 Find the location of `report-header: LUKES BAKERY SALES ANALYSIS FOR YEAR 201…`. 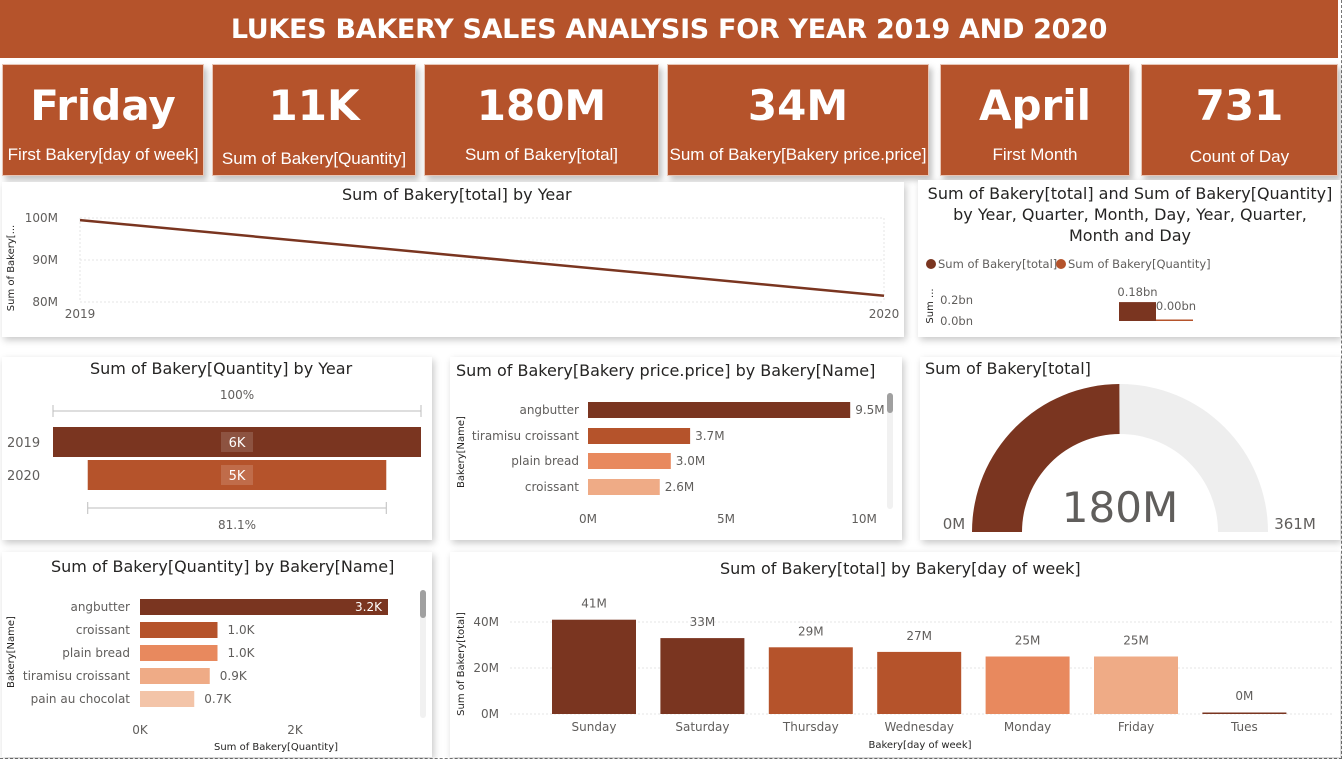

report-header: LUKES BAKERY SALES ANALYSIS FOR YEAR 201… is located at coordinates (669, 29).